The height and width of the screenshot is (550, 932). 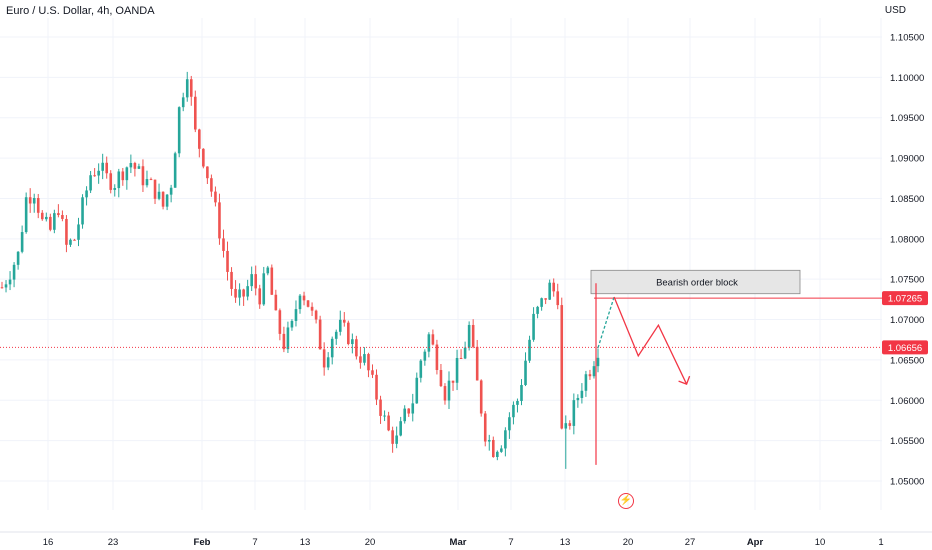 I want to click on x-tick-label: 13, so click(x=305, y=542).